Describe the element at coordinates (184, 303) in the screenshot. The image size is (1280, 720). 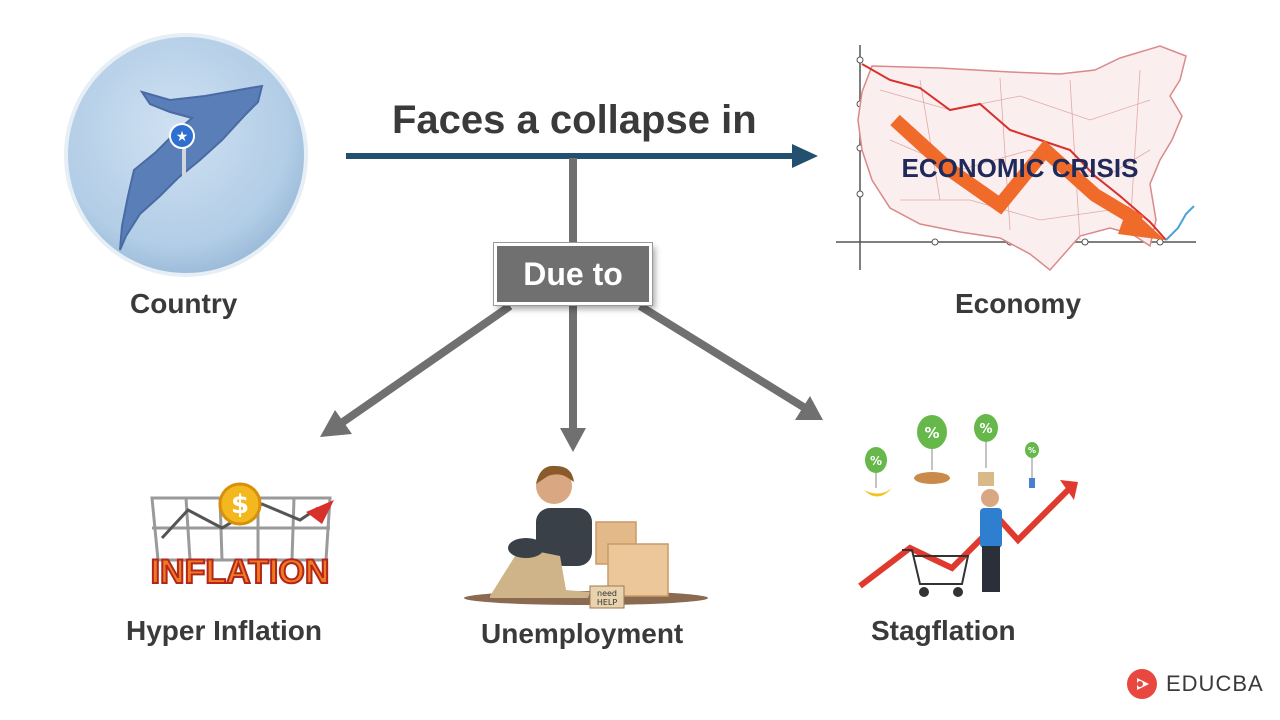
I see `country-label: Country` at that location.